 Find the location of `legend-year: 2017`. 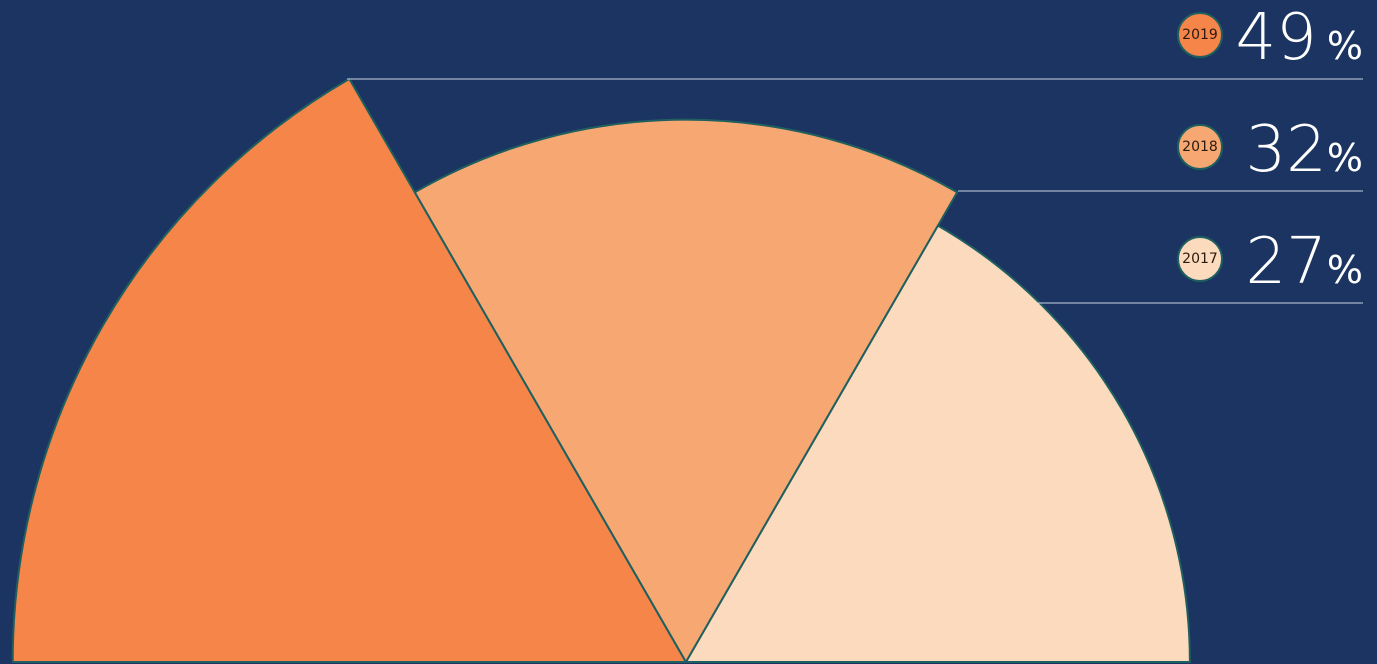

legend-year: 2017 is located at coordinates (1200, 259).